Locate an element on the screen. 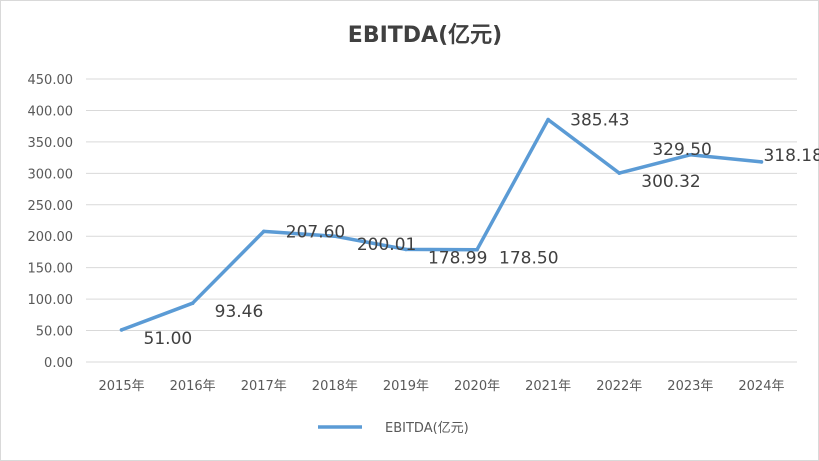 The image size is (819, 461). data-label: 318.18 is located at coordinates (791, 156).